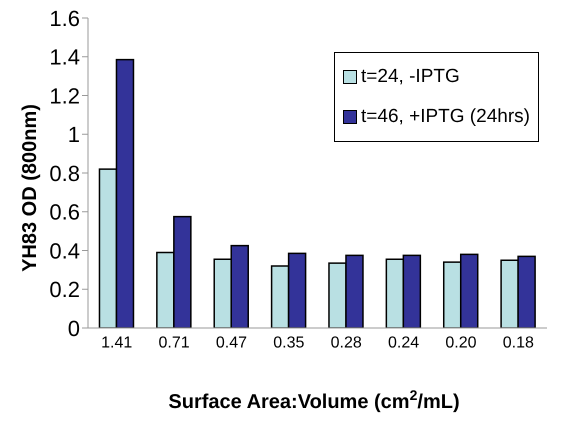 The height and width of the screenshot is (431, 561). I want to click on x-tick-label: 0.20, so click(461, 343).